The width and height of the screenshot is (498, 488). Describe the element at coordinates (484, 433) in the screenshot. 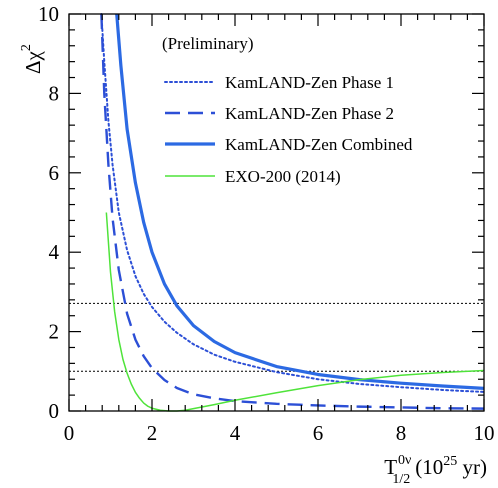

I see `x-tick-label: 10` at that location.